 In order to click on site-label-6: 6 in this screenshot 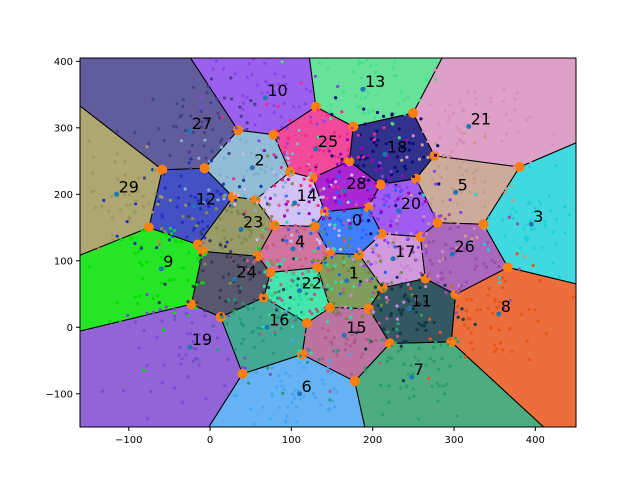, I will do `click(307, 386)`.